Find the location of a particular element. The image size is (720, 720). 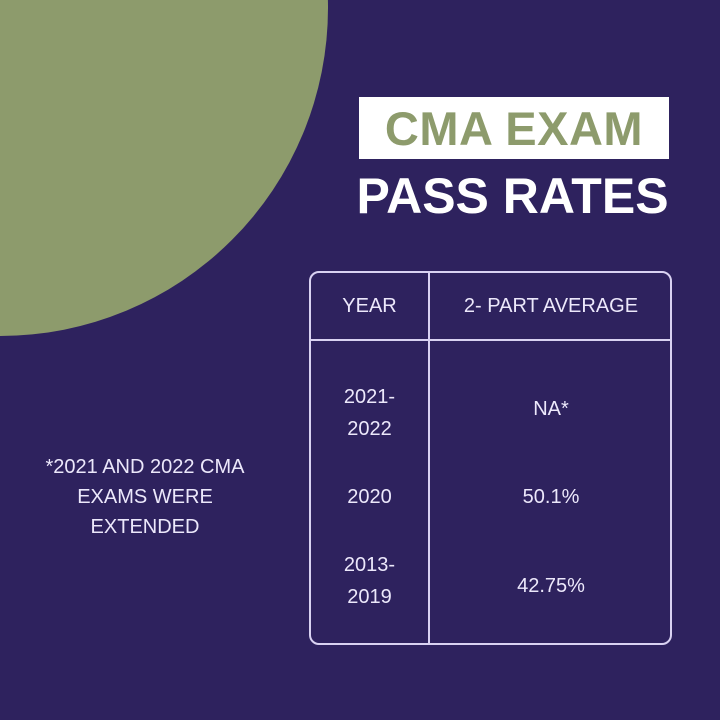

row-3-year-line2: 2019 is located at coordinates (369, 597).